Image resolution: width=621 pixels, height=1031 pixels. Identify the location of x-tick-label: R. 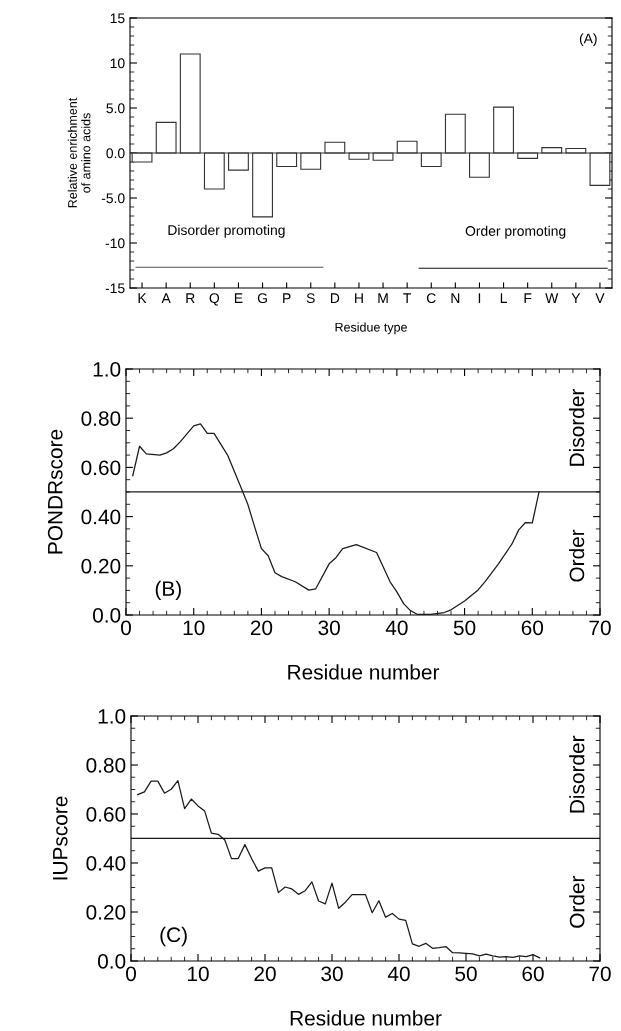
(190, 298).